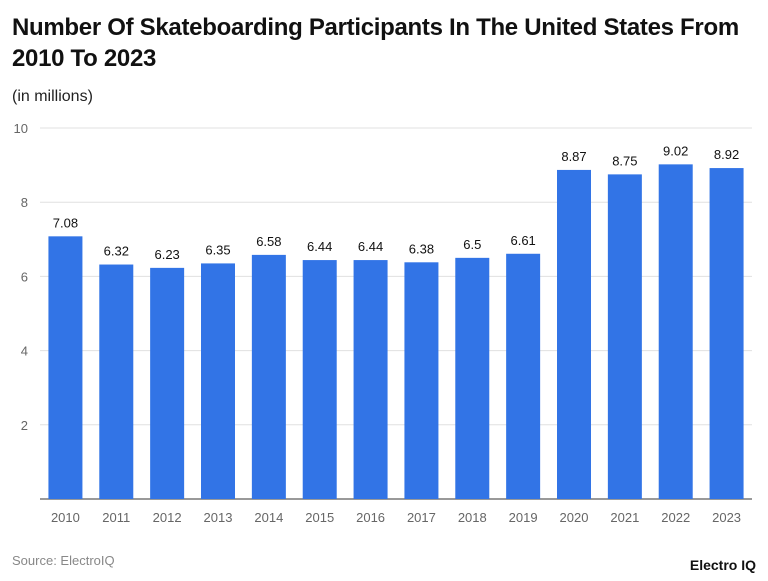 The width and height of the screenshot is (768, 581). Describe the element at coordinates (268, 517) in the screenshot. I see `x-tick-label: 2014` at that location.